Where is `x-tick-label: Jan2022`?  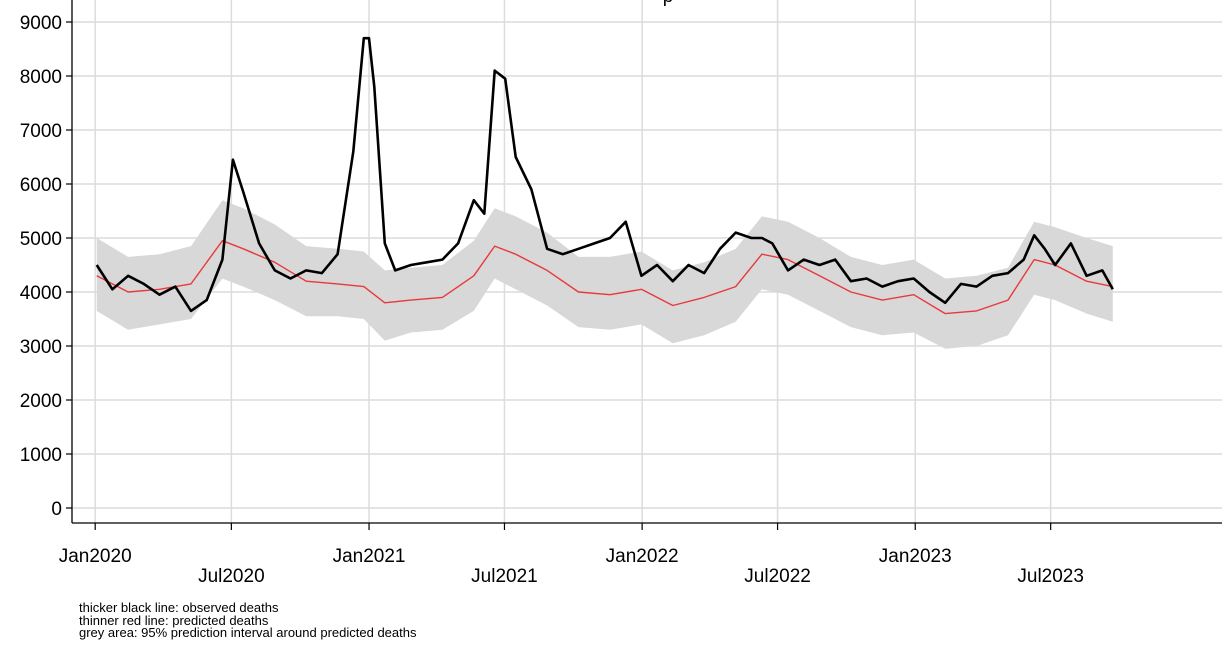
x-tick-label: Jan2022 is located at coordinates (642, 556).